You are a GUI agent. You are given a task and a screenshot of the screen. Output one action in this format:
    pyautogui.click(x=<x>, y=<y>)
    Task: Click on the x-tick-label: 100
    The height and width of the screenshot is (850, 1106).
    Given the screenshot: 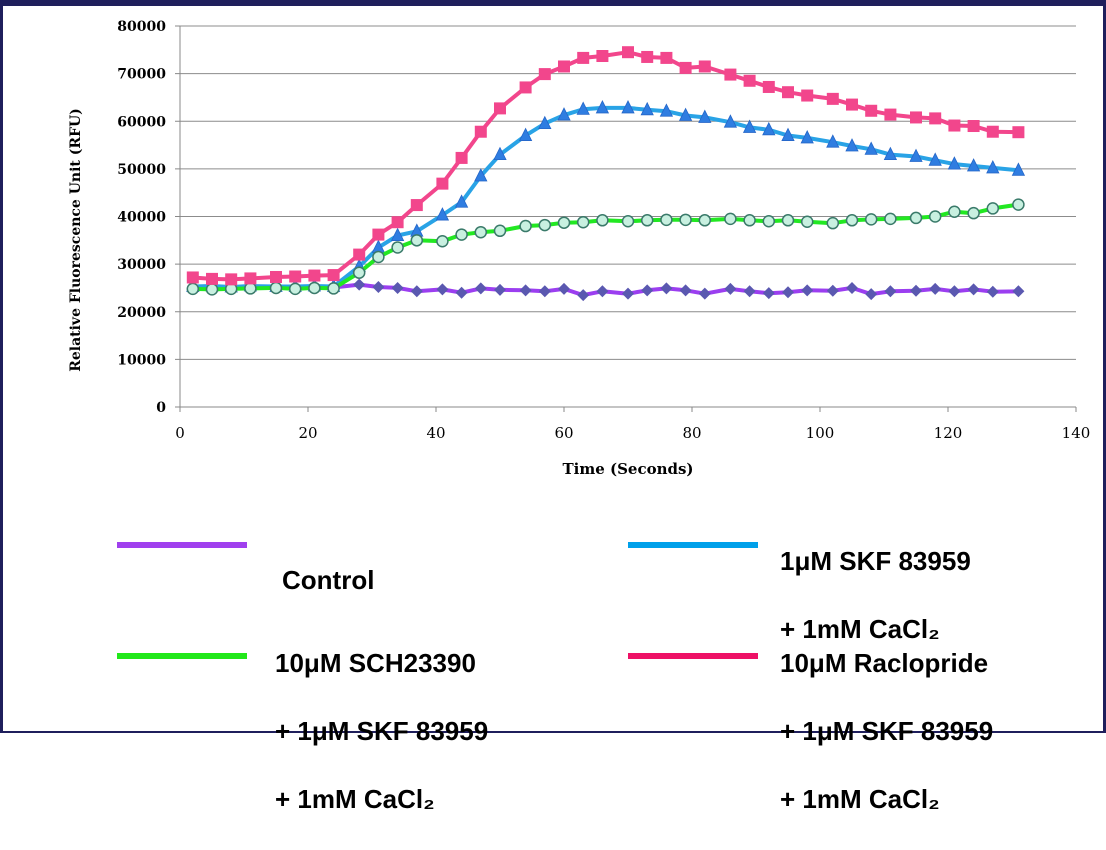 What is the action you would take?
    pyautogui.click(x=820, y=433)
    